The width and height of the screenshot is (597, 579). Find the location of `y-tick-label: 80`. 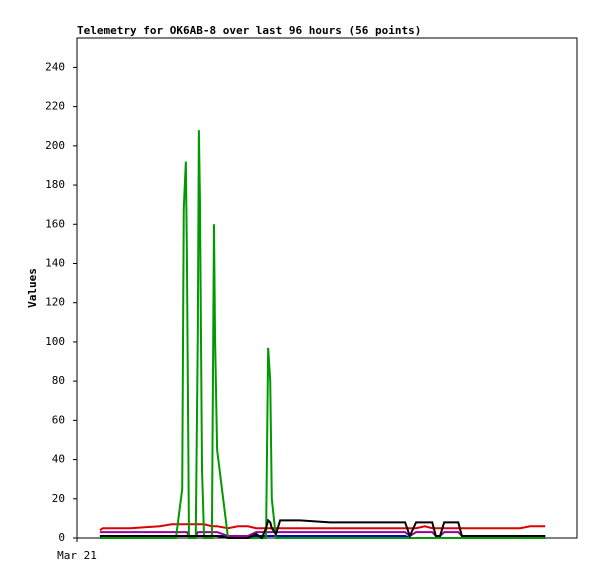

y-tick-label: 80 is located at coordinates (58, 380).